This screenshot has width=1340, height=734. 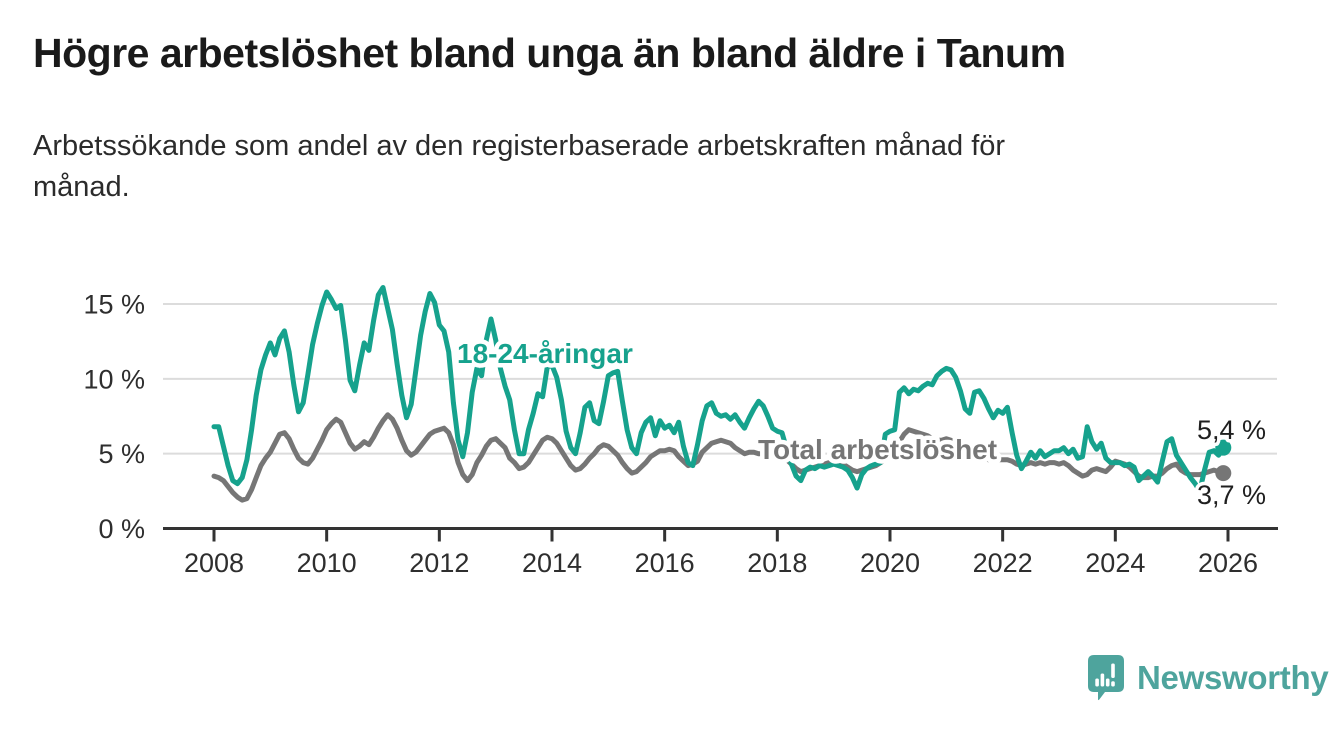 What do you see at coordinates (718, 457) in the screenshot?
I see `total-series-line` at bounding box center [718, 457].